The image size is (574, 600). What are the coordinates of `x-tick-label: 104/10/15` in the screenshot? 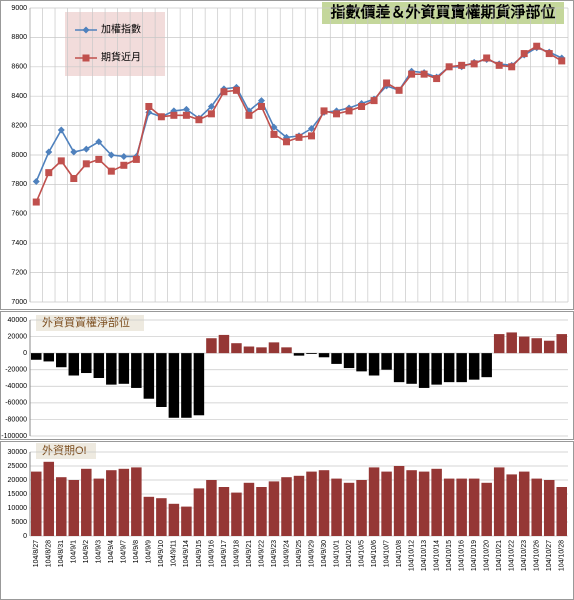 It's located at (449, 555).